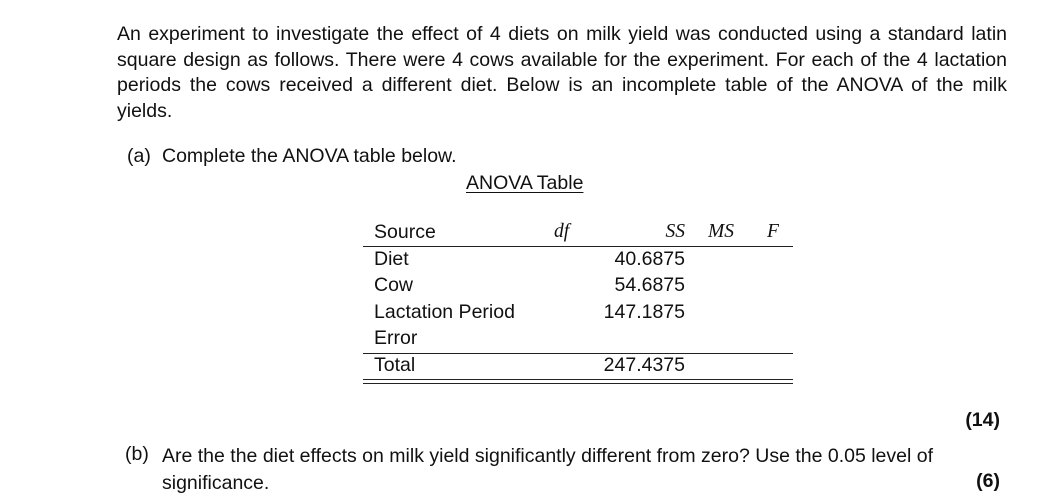 The height and width of the screenshot is (499, 1056). Describe the element at coordinates (405, 232) in the screenshot. I see `header-source: Source` at that location.